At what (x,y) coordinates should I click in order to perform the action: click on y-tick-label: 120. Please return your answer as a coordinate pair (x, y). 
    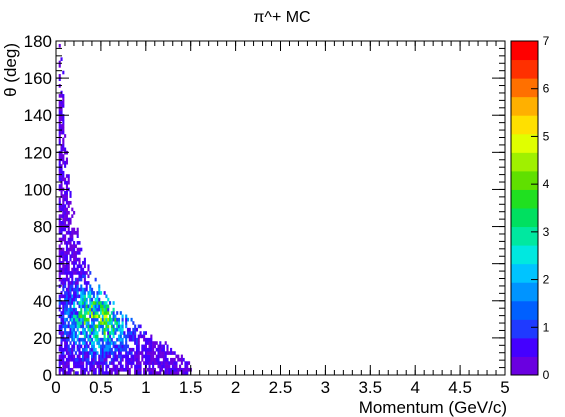
    Looking at the image, I should click on (38, 152).